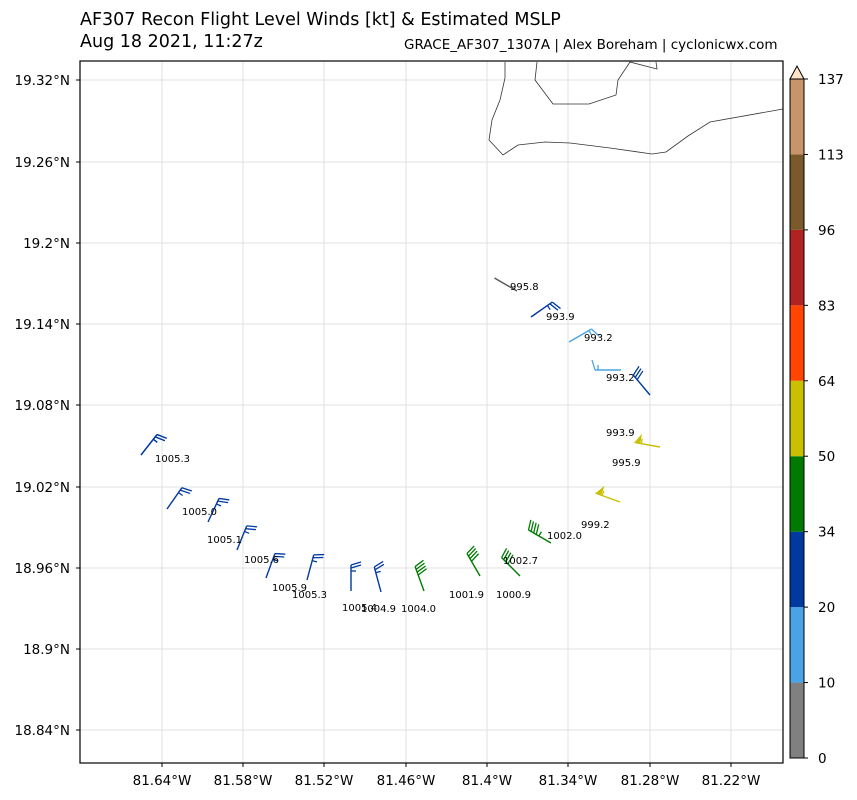 The height and width of the screenshot is (800, 857). What do you see at coordinates (816, 415) in the screenshot?
I see `colorbar: 0 10 20 34 50 64 83 96 113 137` at bounding box center [816, 415].